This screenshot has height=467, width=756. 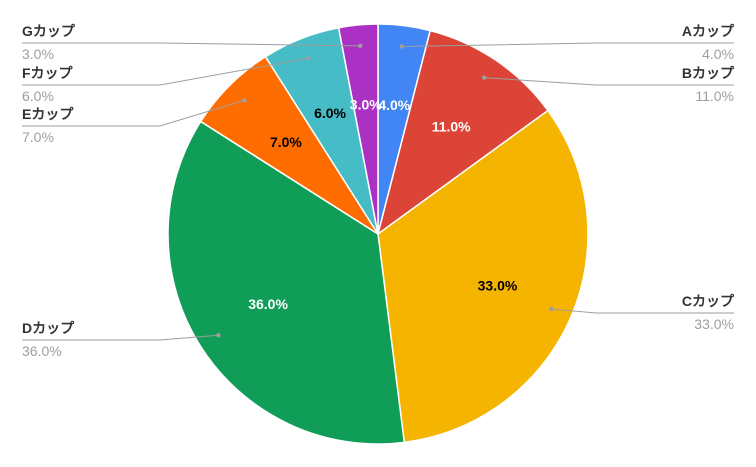 I want to click on pie-slice-label-g-cup: 3.0%, so click(x=366, y=104).